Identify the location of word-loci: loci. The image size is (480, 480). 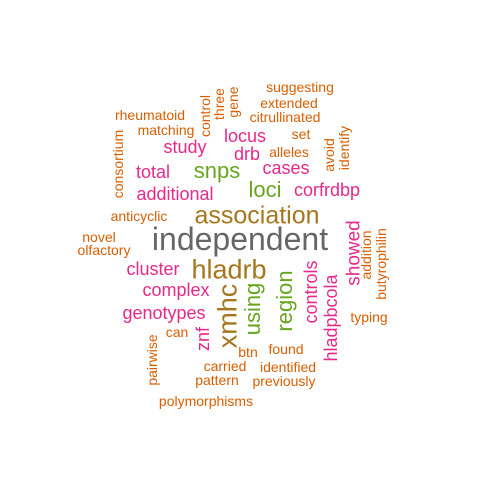
(265, 189).